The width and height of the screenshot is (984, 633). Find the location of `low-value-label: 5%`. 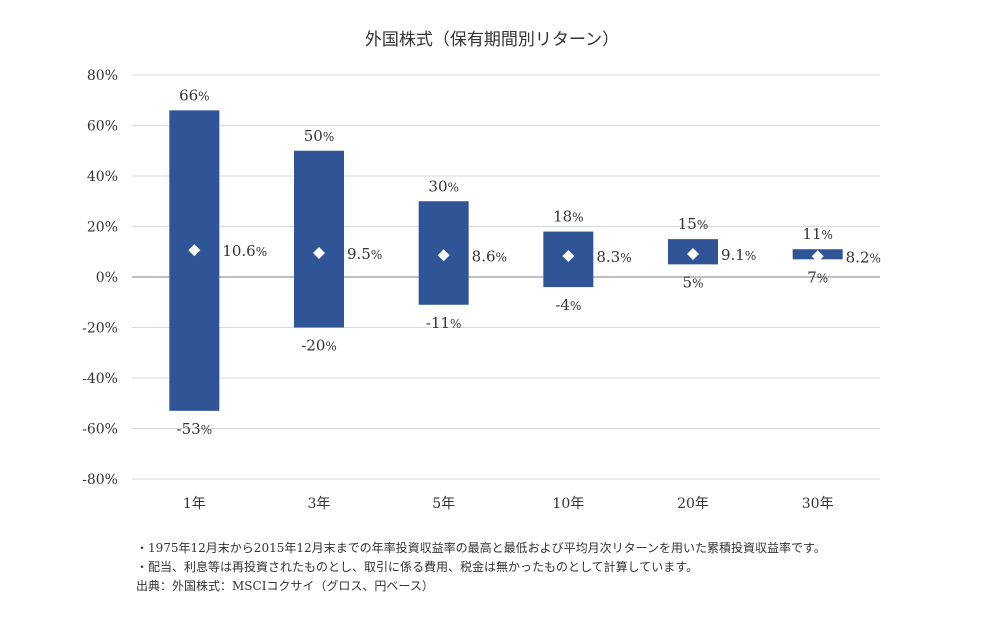

low-value-label: 5% is located at coordinates (693, 282).